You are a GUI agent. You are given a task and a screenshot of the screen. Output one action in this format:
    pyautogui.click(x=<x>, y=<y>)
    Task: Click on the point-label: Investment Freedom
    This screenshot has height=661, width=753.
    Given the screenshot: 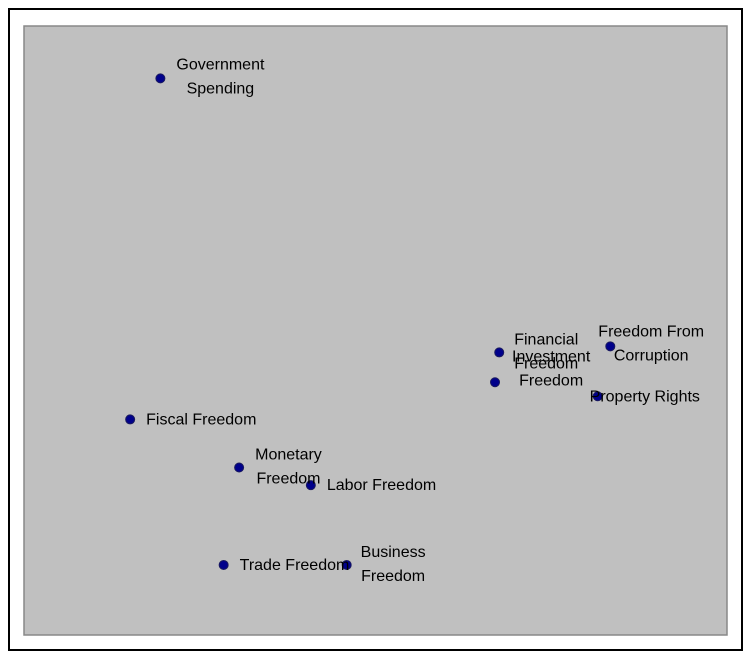 What is the action you would take?
    pyautogui.click(x=551, y=368)
    